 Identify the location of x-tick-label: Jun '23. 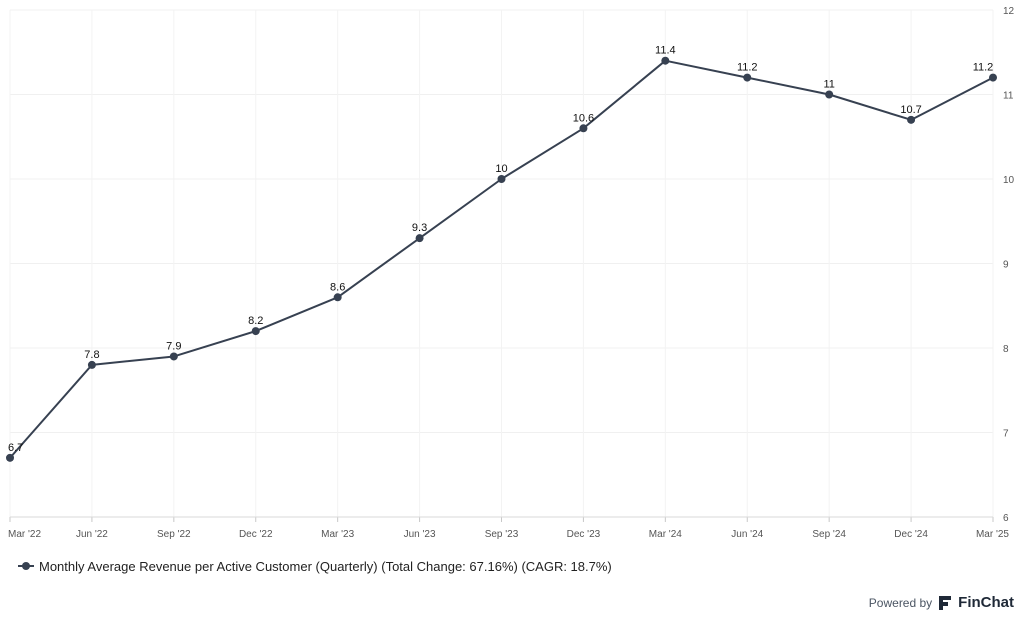
(420, 534).